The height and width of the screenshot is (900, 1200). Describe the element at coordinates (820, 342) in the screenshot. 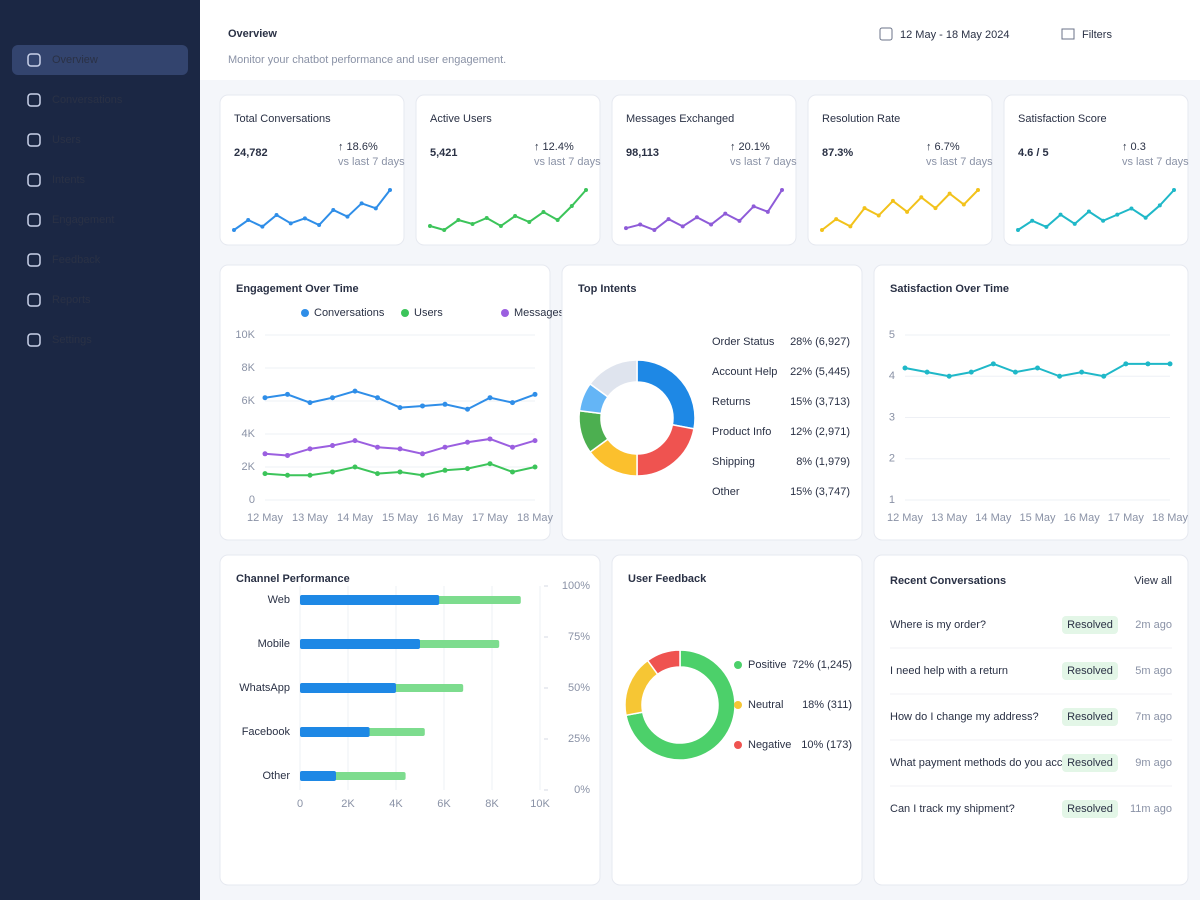

I see `value-label: 28% (6,927)` at that location.